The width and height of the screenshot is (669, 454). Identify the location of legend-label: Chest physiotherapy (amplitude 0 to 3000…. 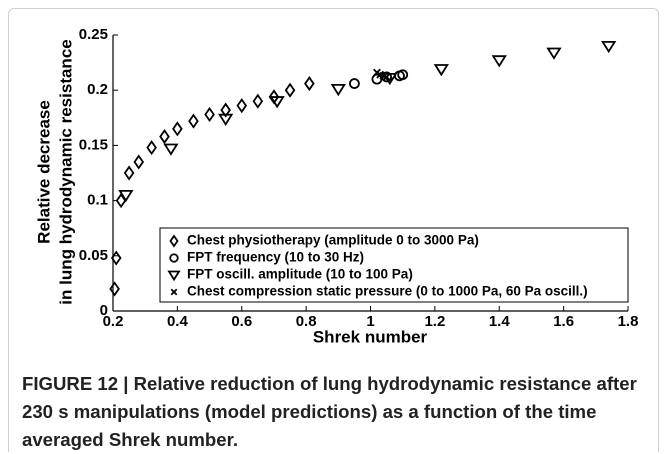
(333, 240).